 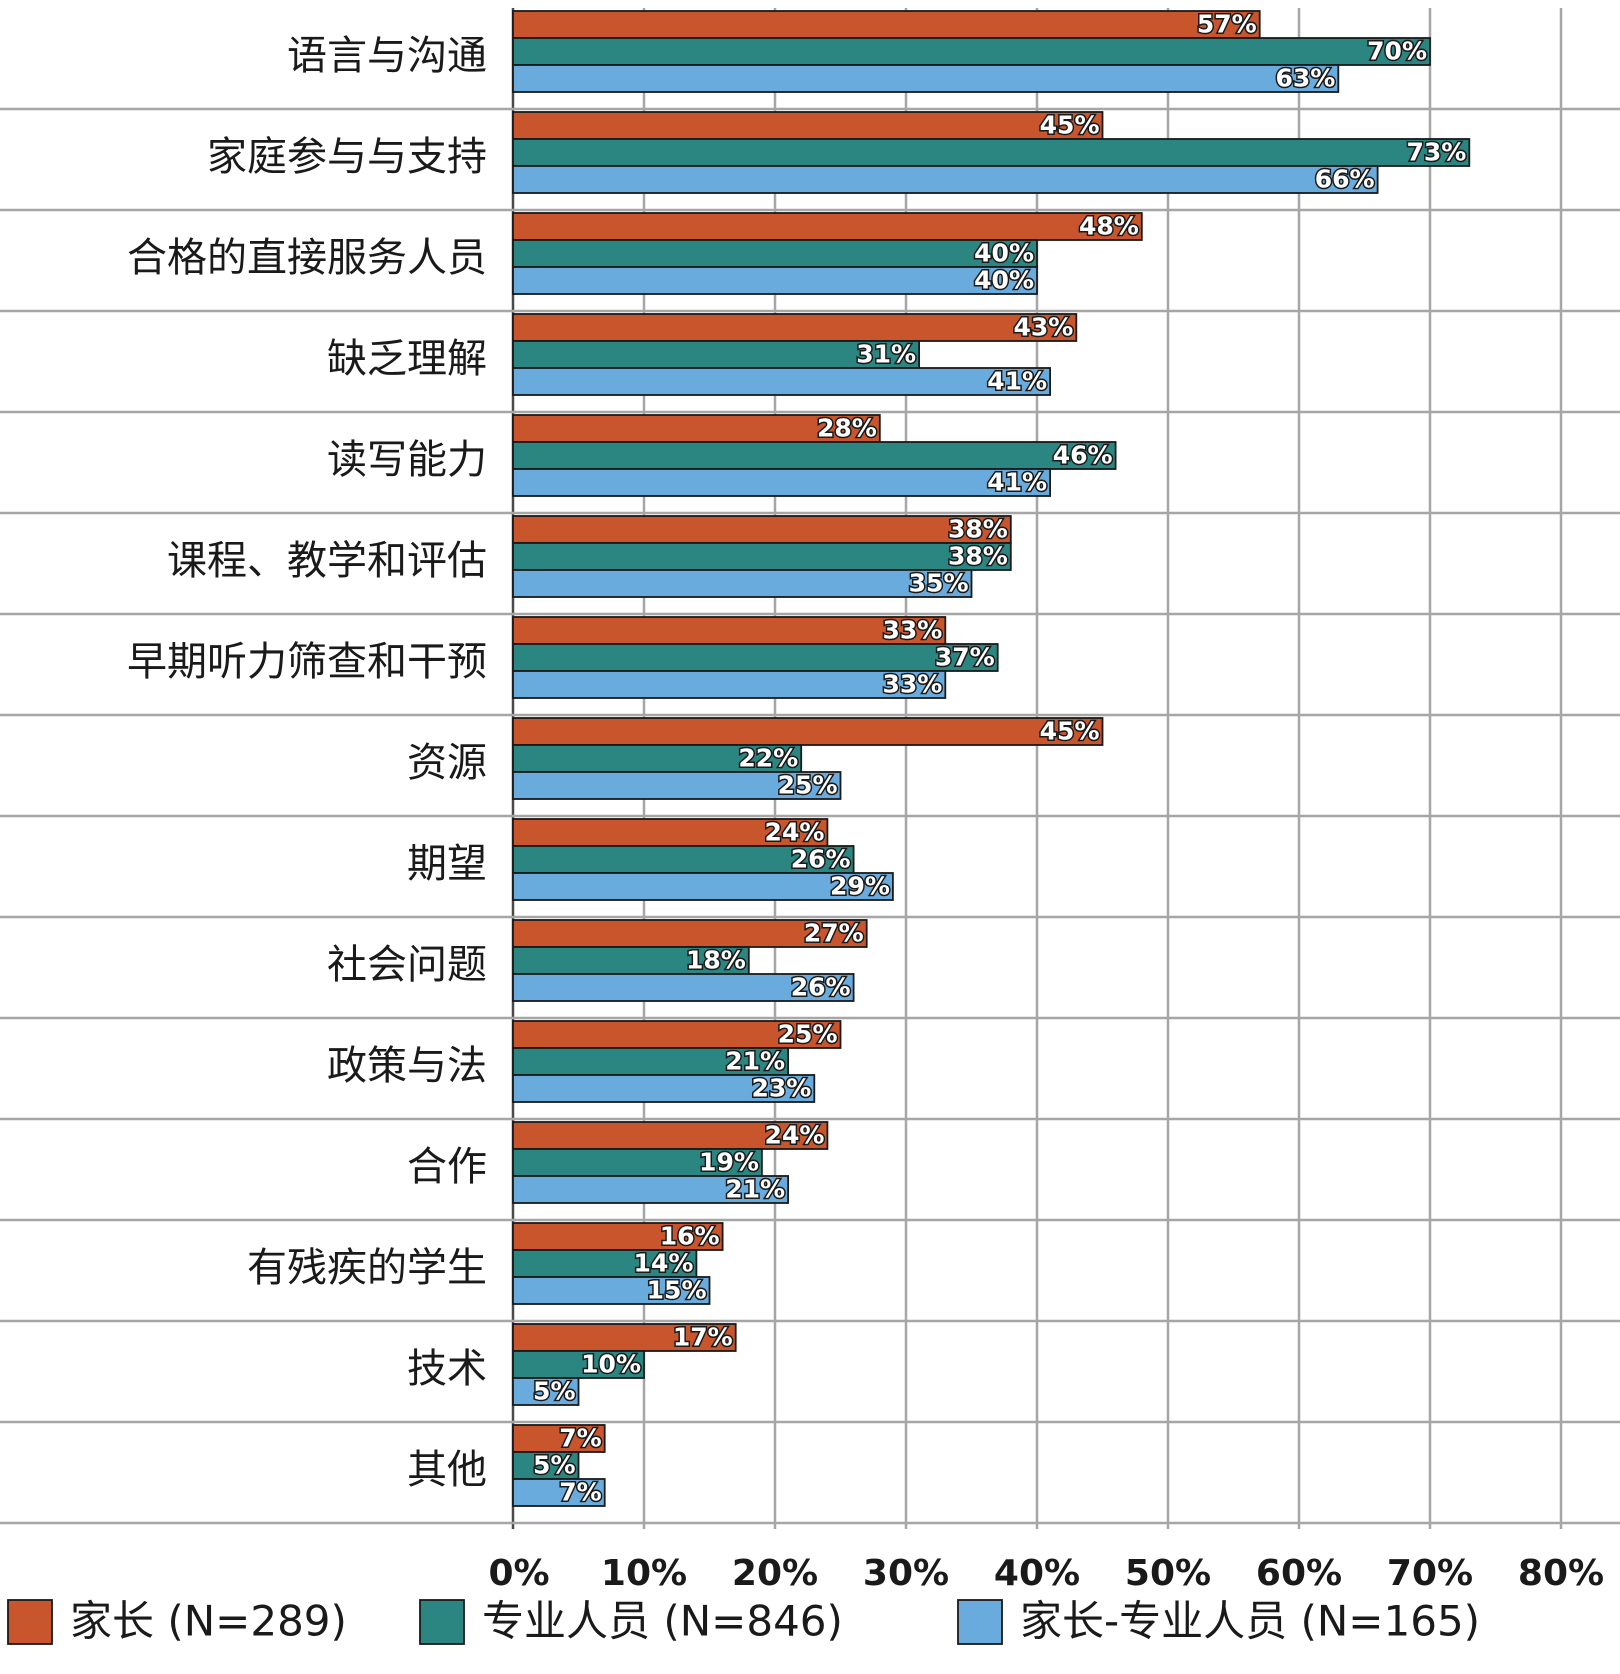 What do you see at coordinates (367, 1268) in the screenshot?
I see `category-label: 有残疾的学生` at bounding box center [367, 1268].